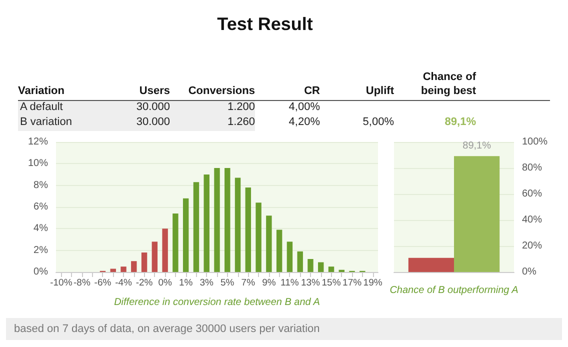  I want to click on x-tick-label: 19%, so click(373, 283).